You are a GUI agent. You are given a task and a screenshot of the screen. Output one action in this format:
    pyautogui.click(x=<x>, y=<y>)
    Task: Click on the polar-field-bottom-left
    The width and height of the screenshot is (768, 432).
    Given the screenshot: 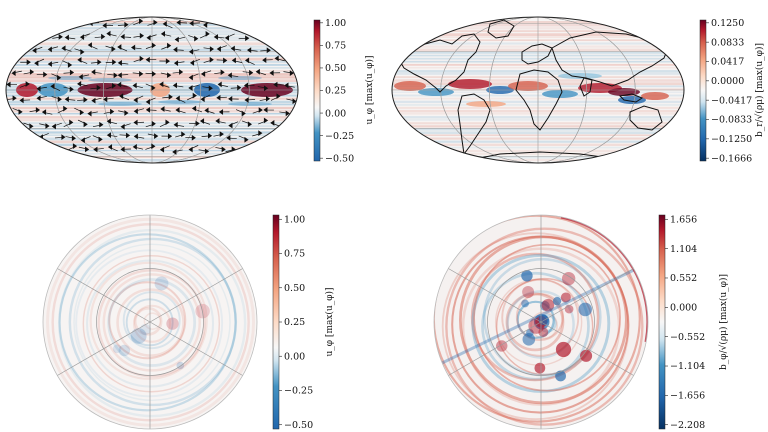 What is the action you would take?
    pyautogui.click(x=150, y=322)
    